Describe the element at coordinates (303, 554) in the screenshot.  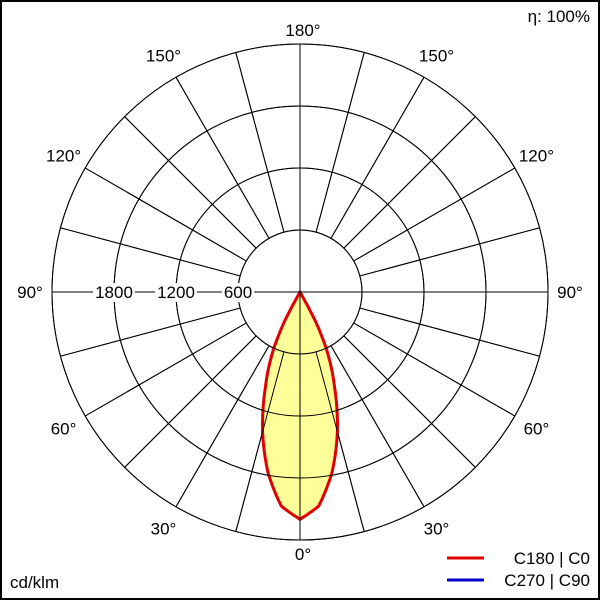
I see `angle-label-0: 0°` at that location.